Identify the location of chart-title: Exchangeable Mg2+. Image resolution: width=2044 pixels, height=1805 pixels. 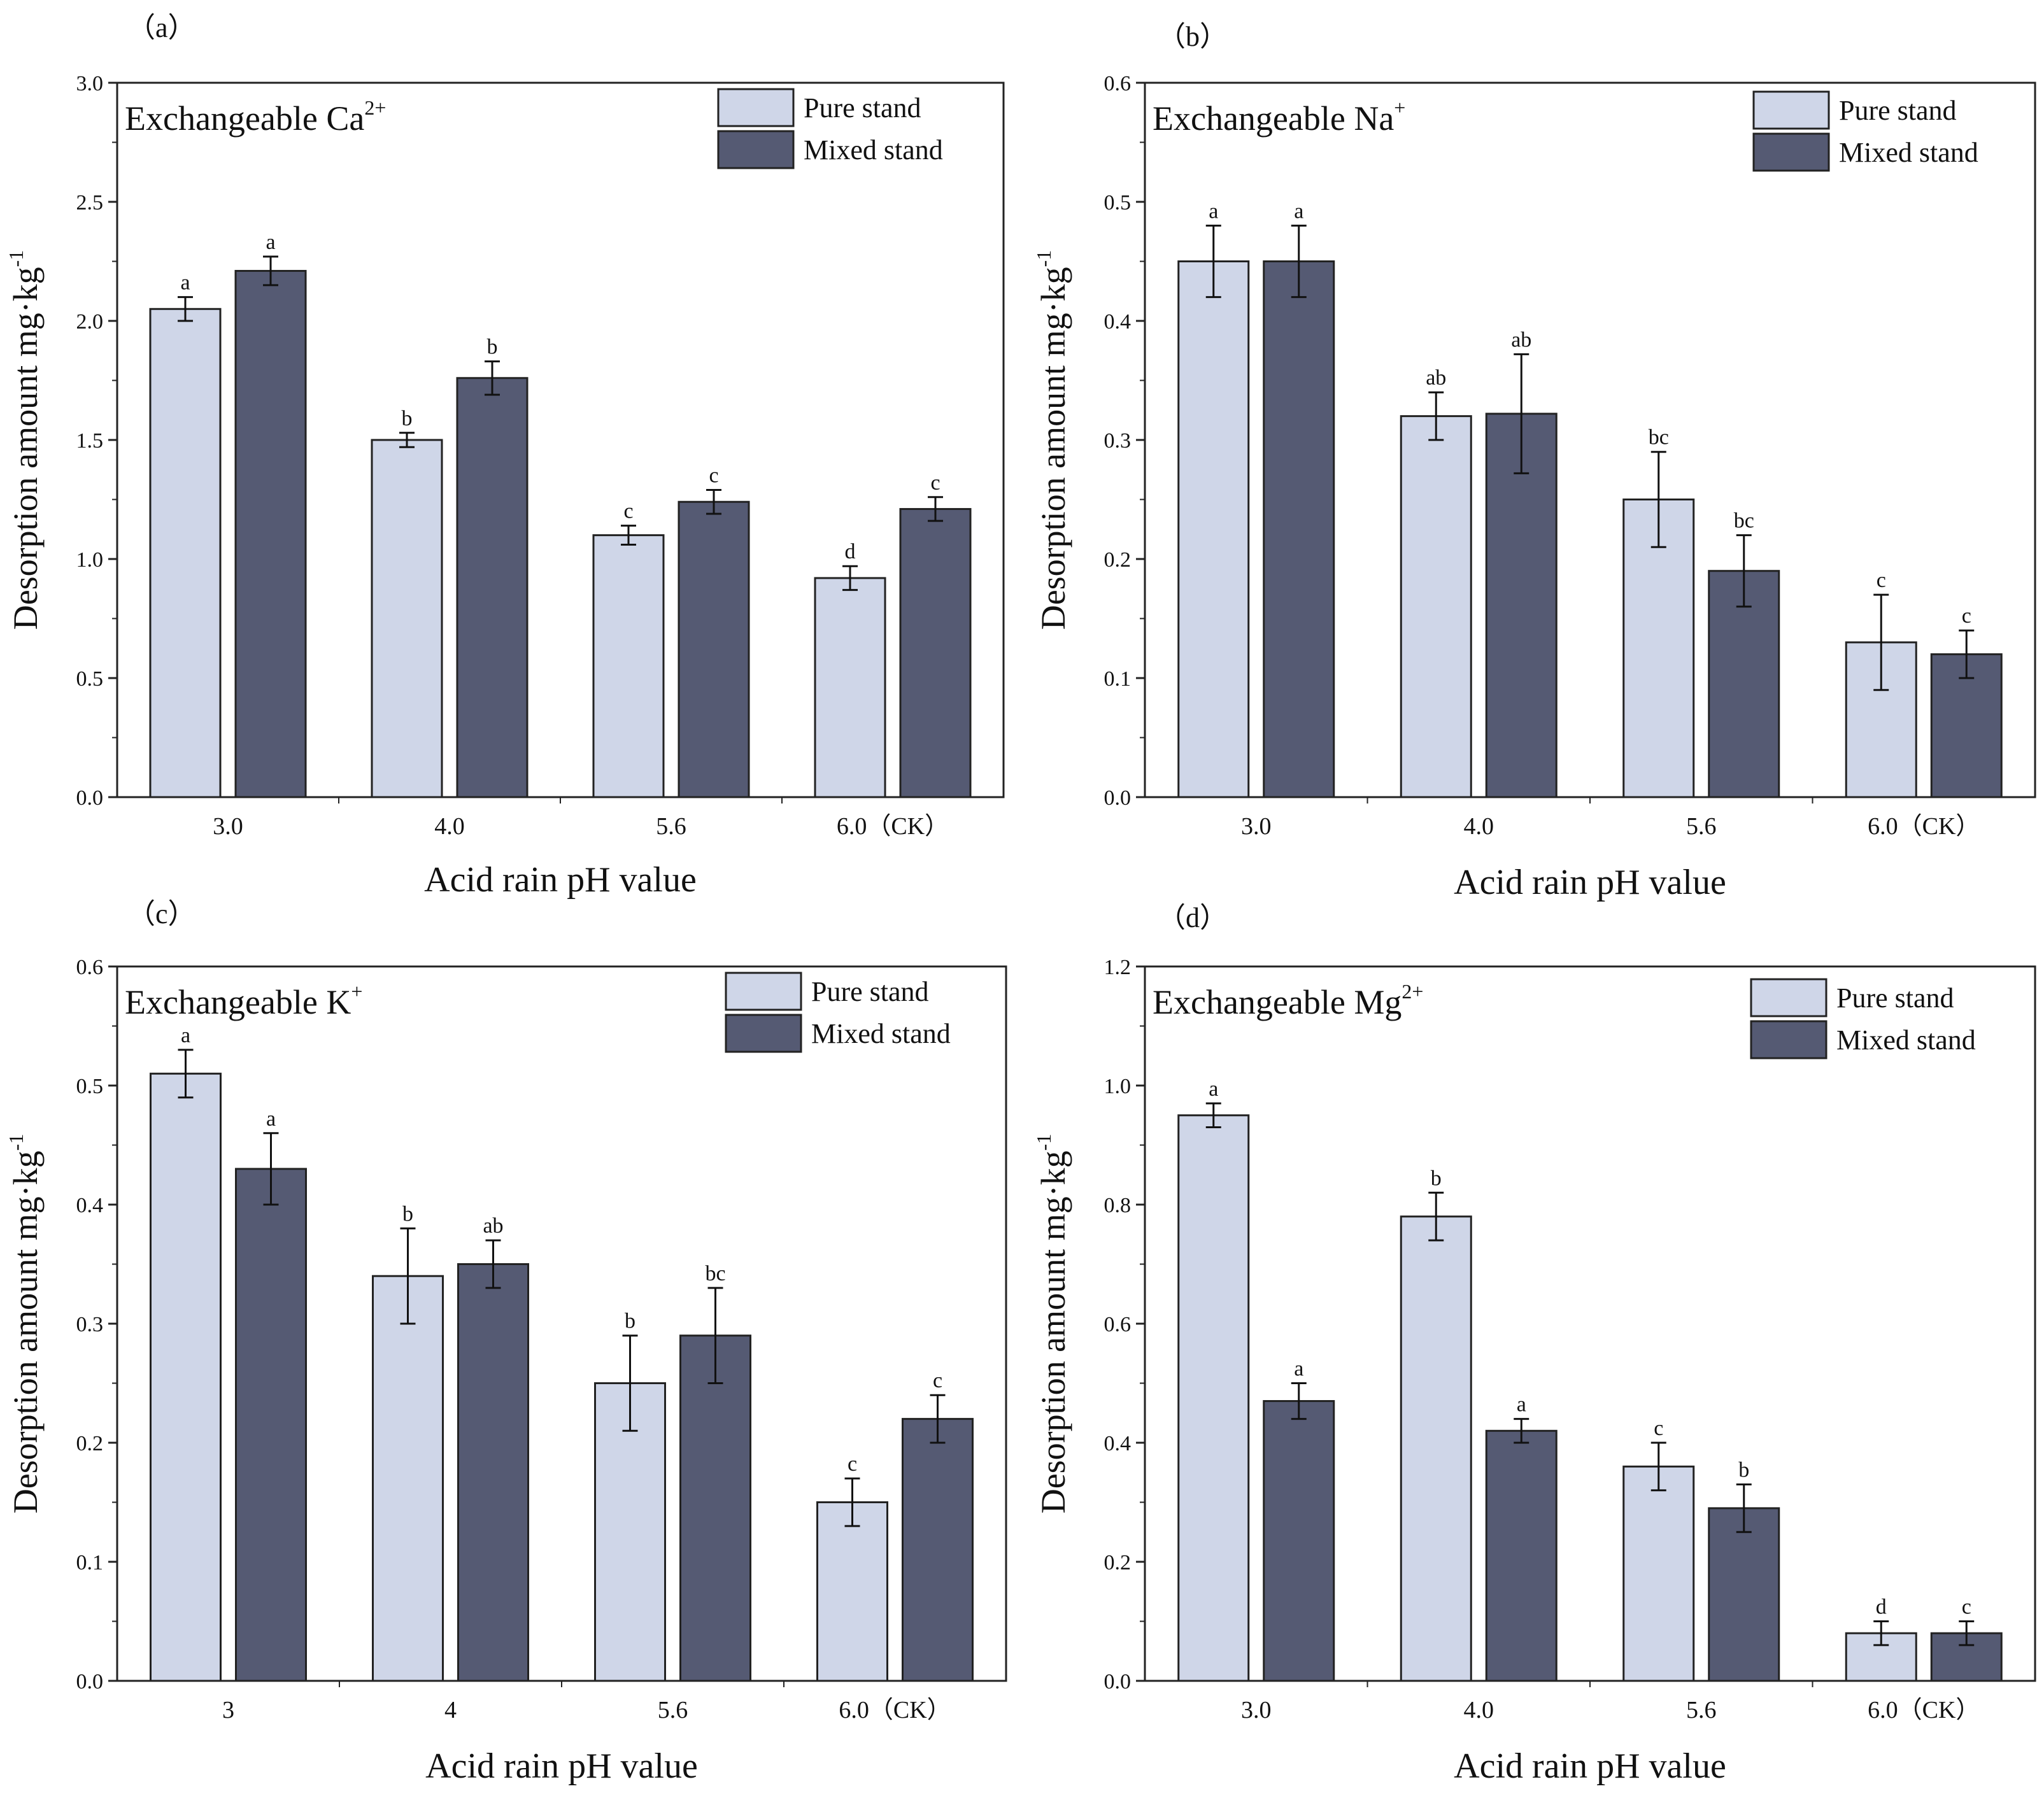
(1288, 1001).